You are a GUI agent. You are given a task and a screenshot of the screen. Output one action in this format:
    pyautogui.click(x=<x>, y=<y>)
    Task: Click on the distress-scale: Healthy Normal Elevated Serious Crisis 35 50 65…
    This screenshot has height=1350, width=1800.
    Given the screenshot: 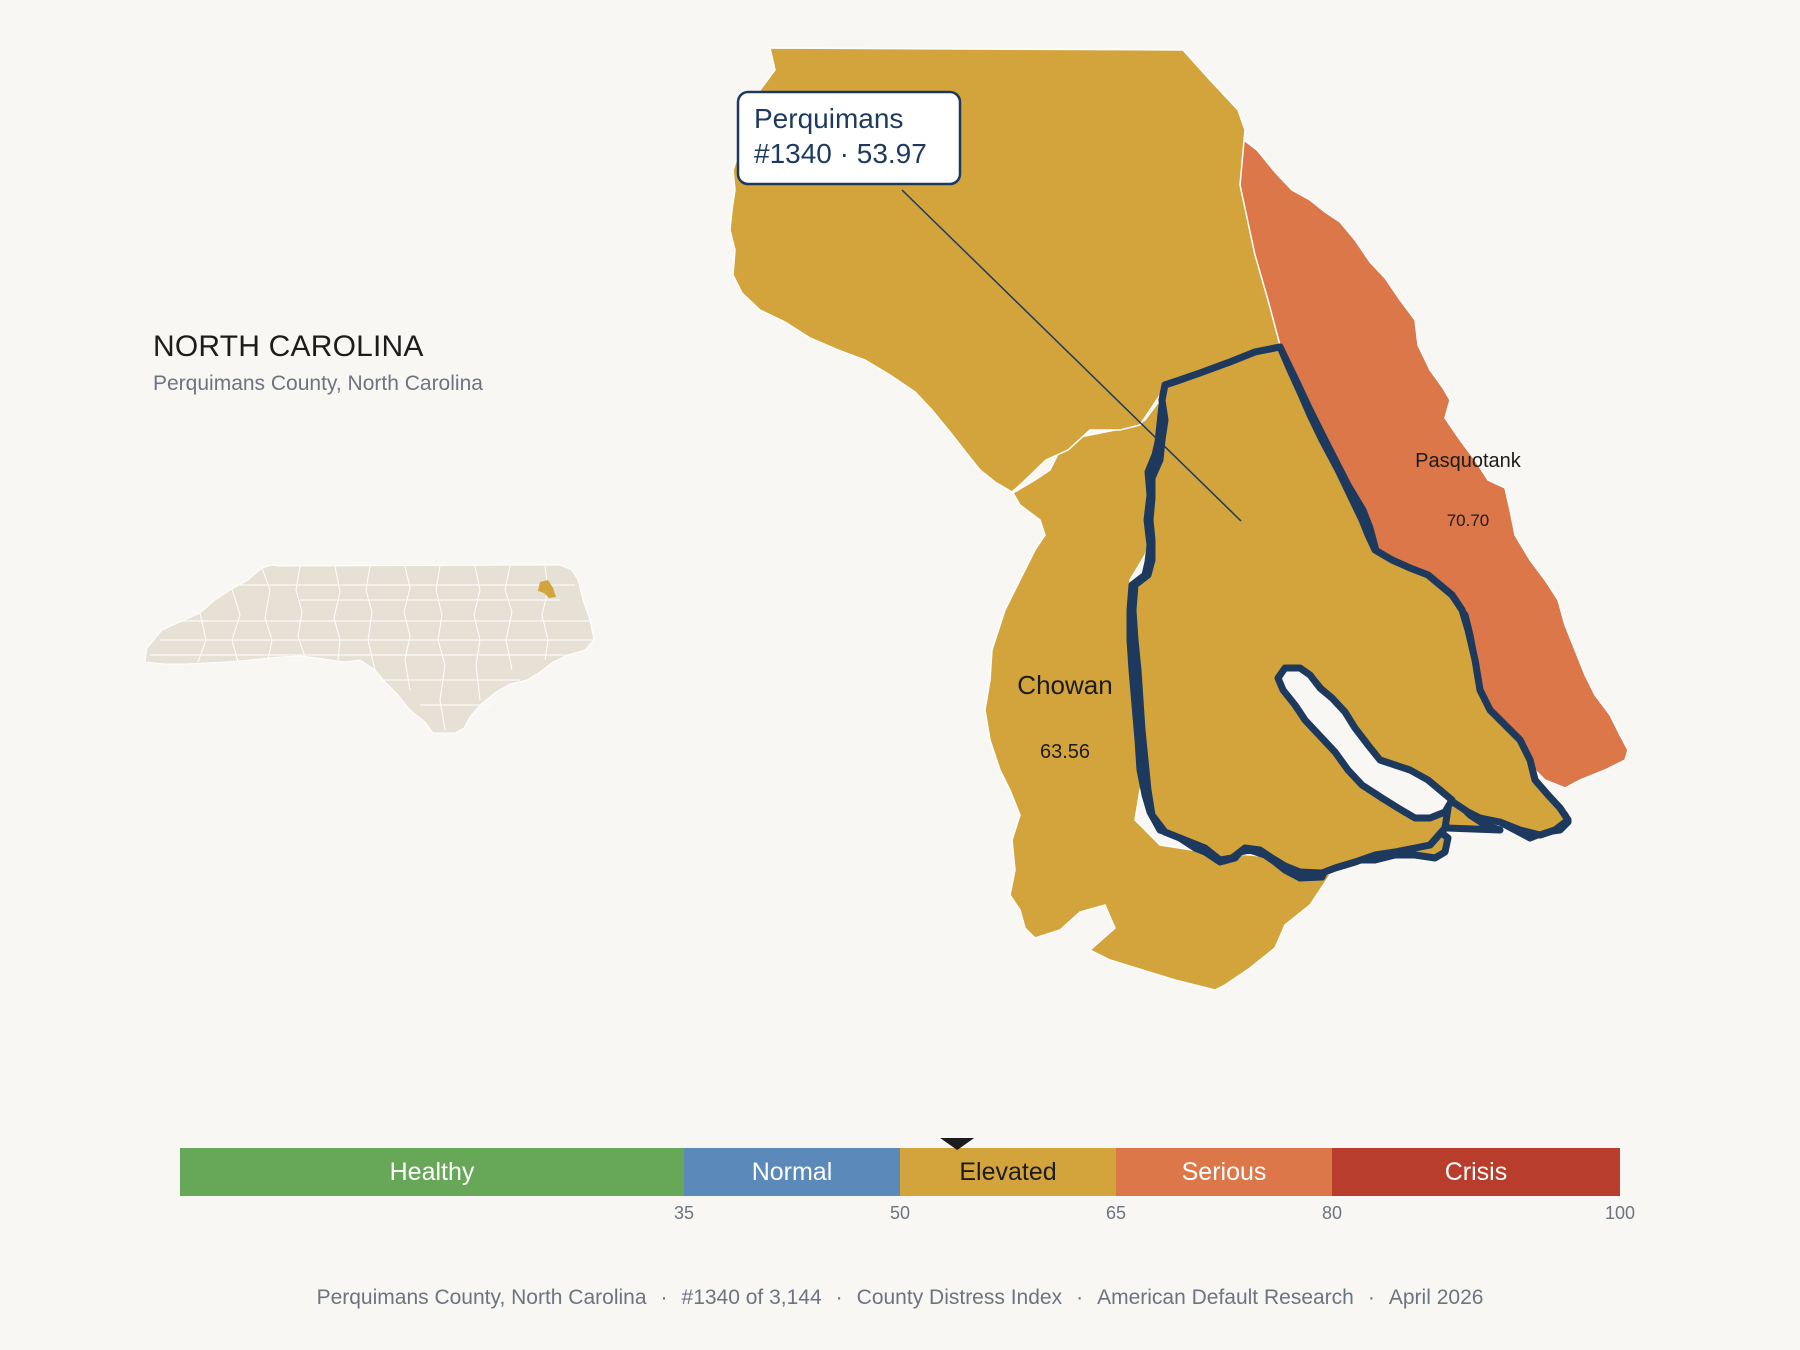 What is the action you would take?
    pyautogui.click(x=907, y=1180)
    